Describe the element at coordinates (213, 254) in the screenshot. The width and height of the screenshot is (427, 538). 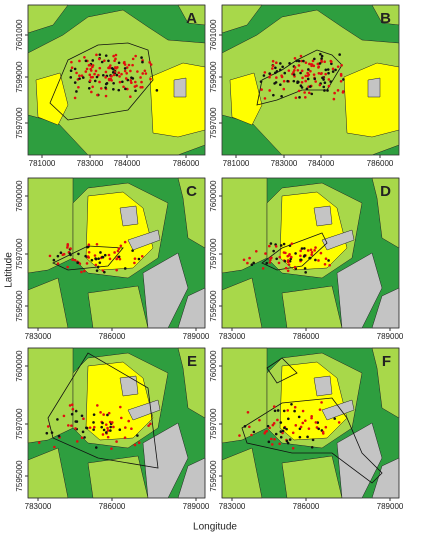
I see `y-tick-label: 7597000` at that location.